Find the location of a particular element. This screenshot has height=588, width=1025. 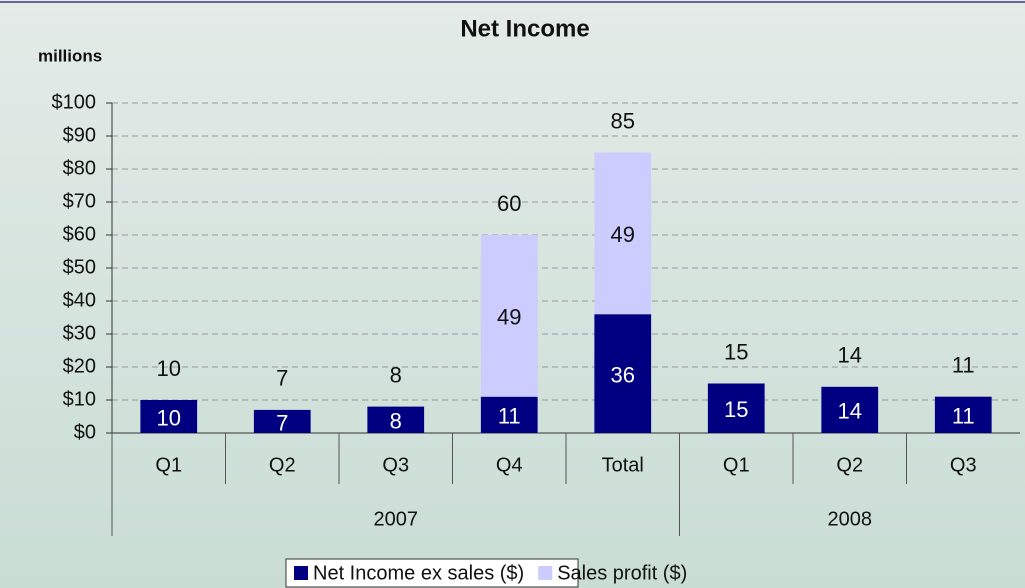

x-tick-label: Q4 is located at coordinates (509, 465).